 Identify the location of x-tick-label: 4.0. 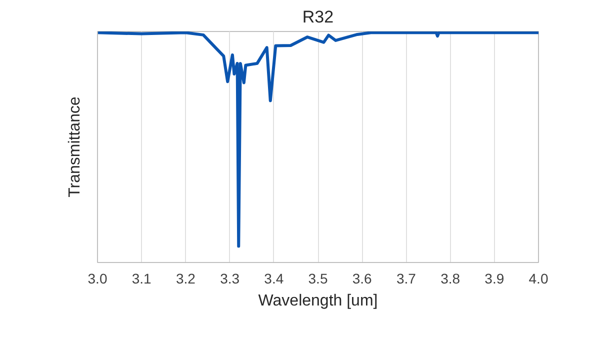
(538, 278).